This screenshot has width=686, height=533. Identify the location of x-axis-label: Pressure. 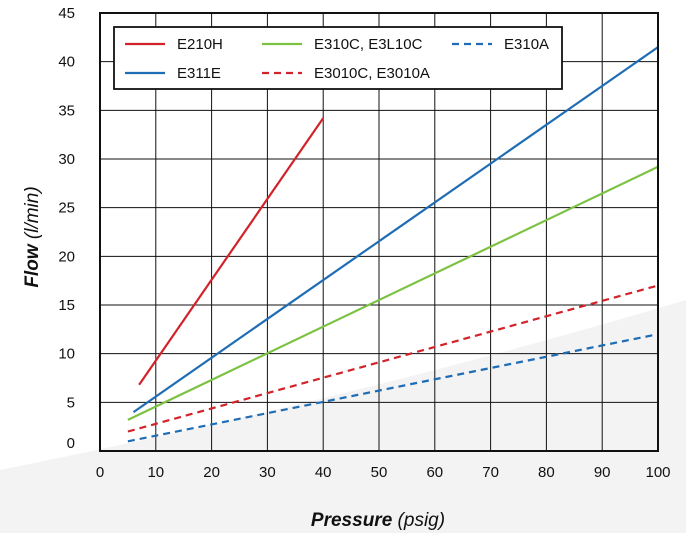
(352, 520).